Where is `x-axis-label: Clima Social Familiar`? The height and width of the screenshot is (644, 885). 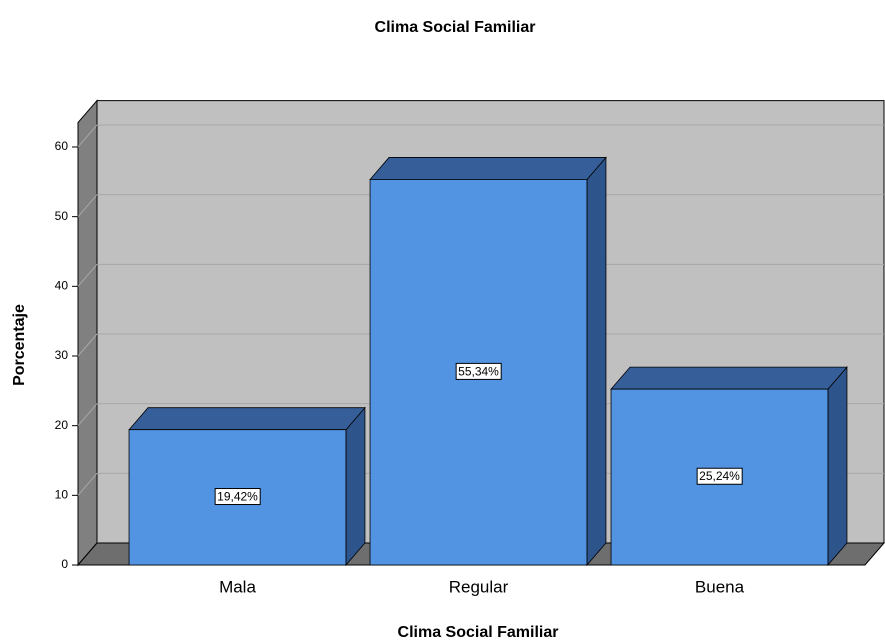
x-axis-label: Clima Social Familiar is located at coordinates (478, 632).